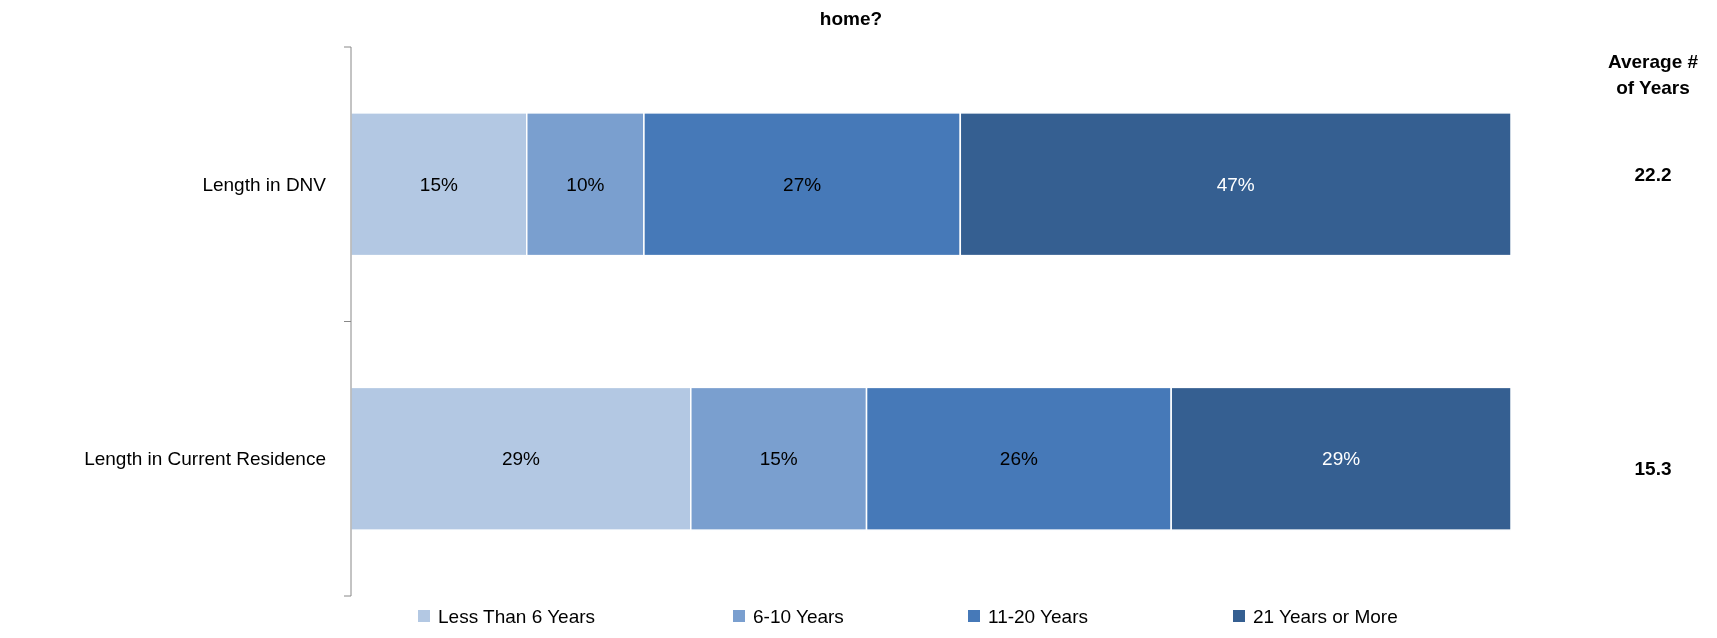 The width and height of the screenshot is (1717, 638). Describe the element at coordinates (1653, 469) in the screenshot. I see `text: 15.3` at that location.